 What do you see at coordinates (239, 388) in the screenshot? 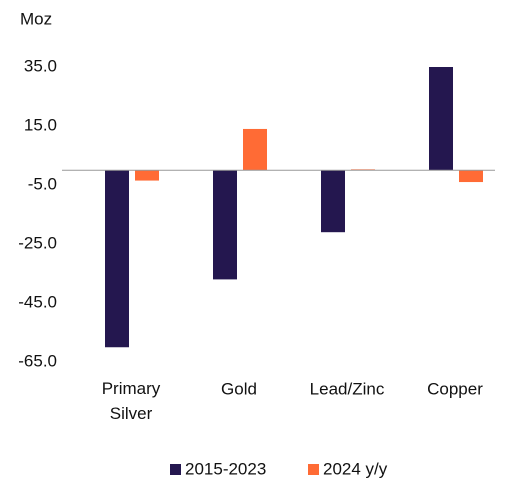
I see `x-tick-label: Gold` at bounding box center [239, 388].